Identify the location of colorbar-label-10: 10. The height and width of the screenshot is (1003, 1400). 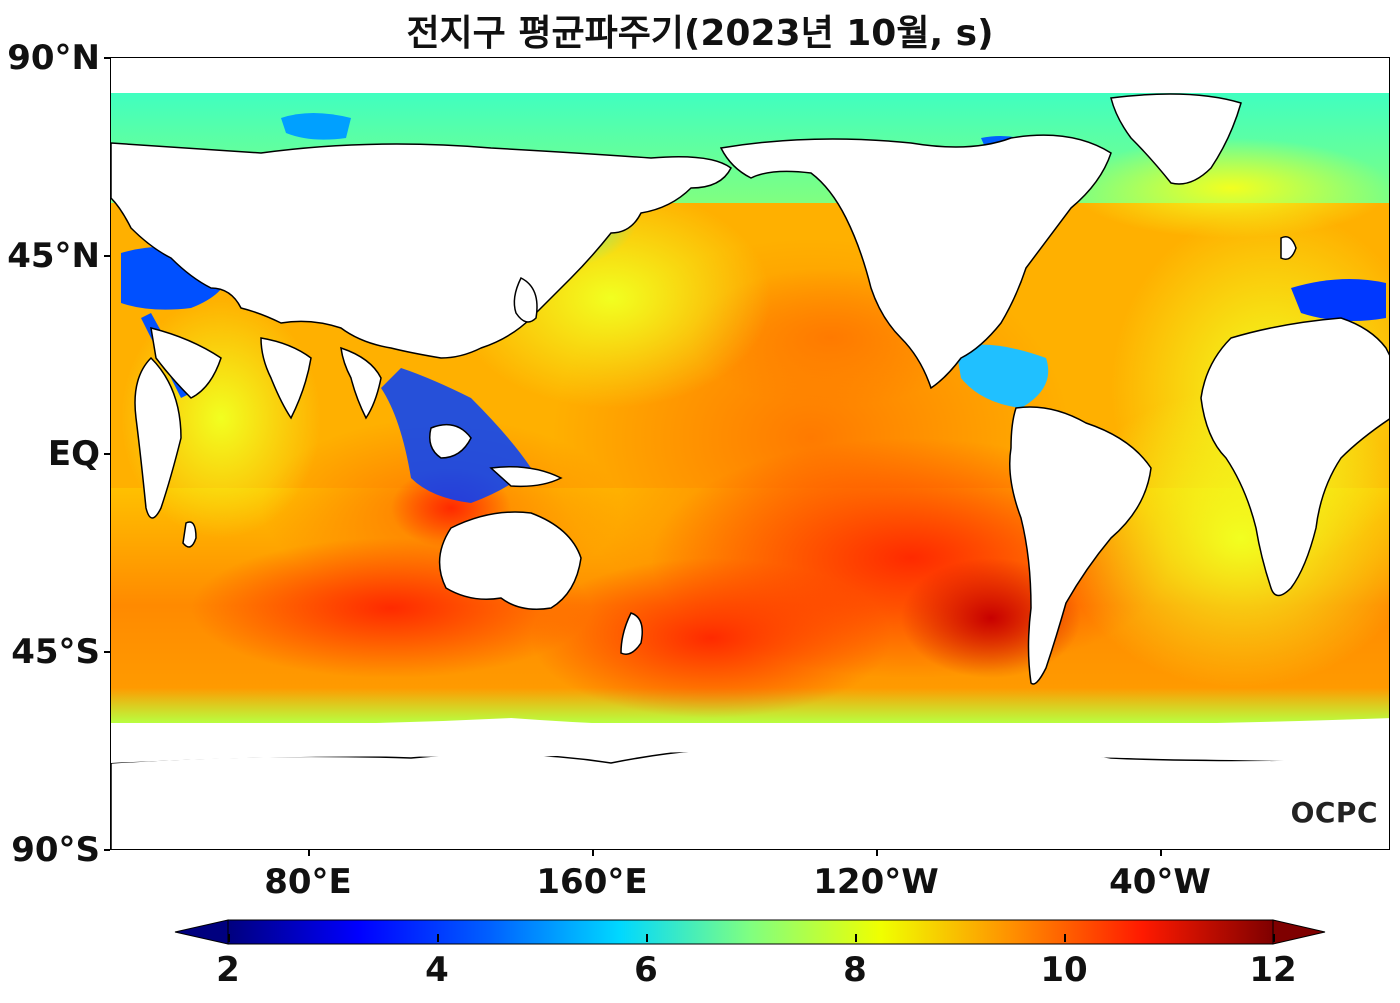
(1064, 970).